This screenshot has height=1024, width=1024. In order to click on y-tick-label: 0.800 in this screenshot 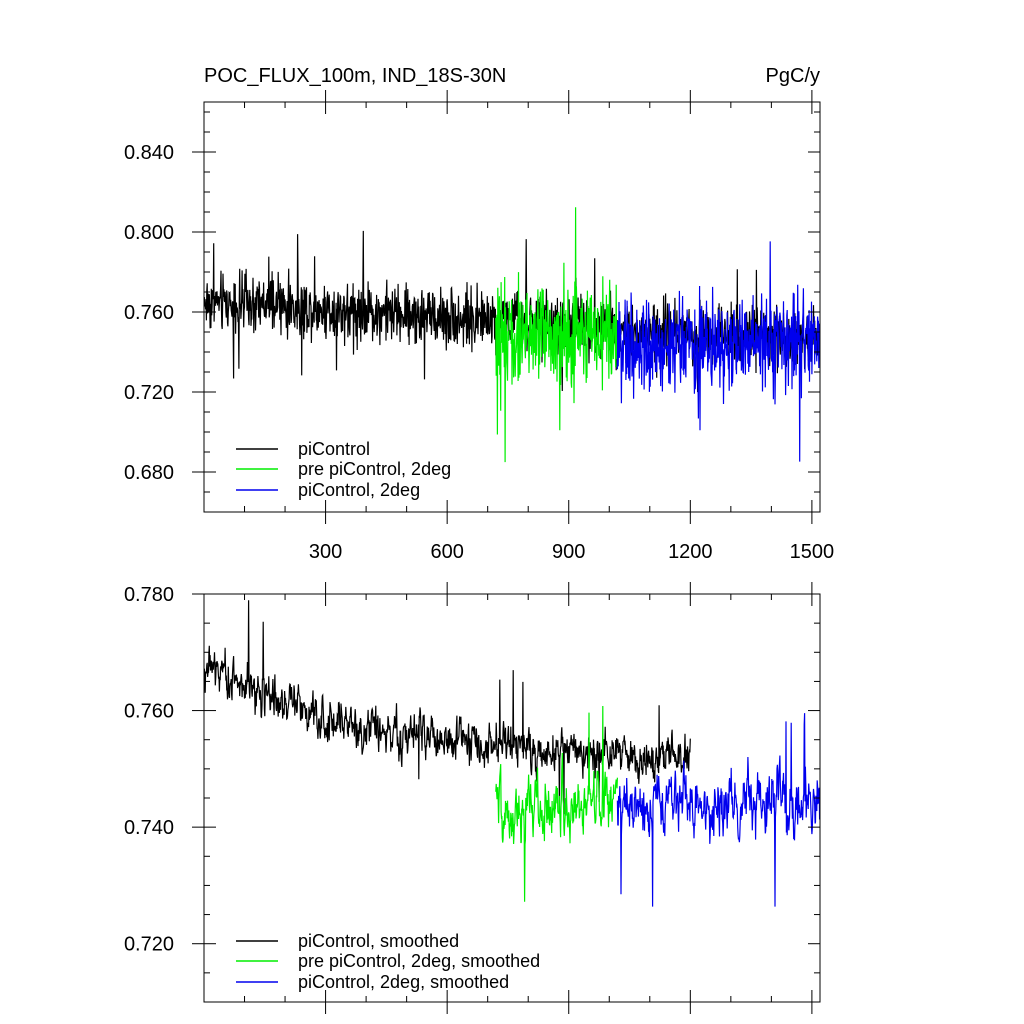, I will do `click(149, 233)`.